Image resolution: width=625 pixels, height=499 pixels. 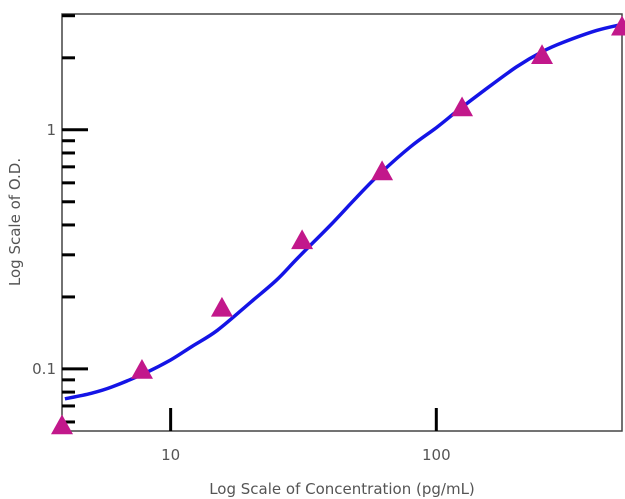 I want to click on x-axis-title: Log Scale of Concentration (pg/mL), so click(x=342, y=489).